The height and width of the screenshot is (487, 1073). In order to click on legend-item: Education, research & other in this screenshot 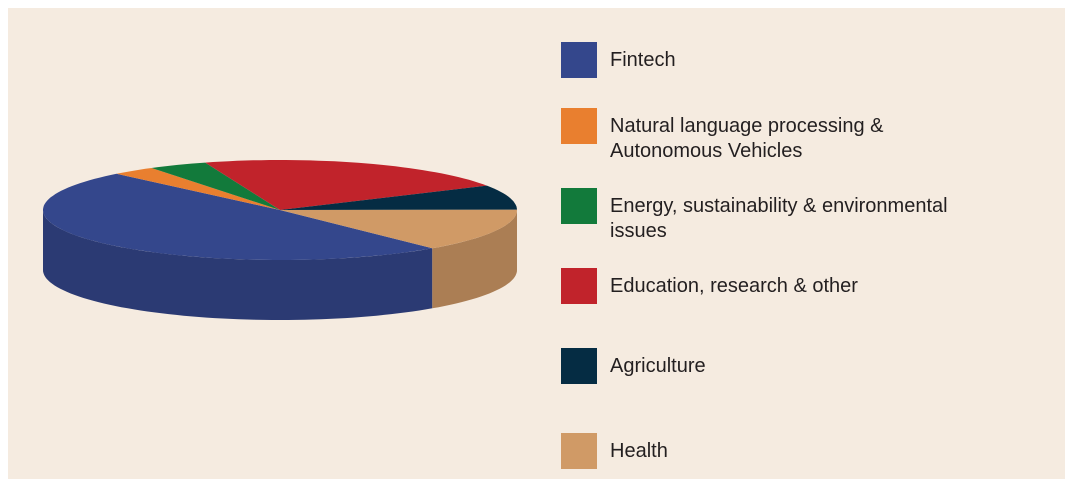, I will do `click(805, 286)`.